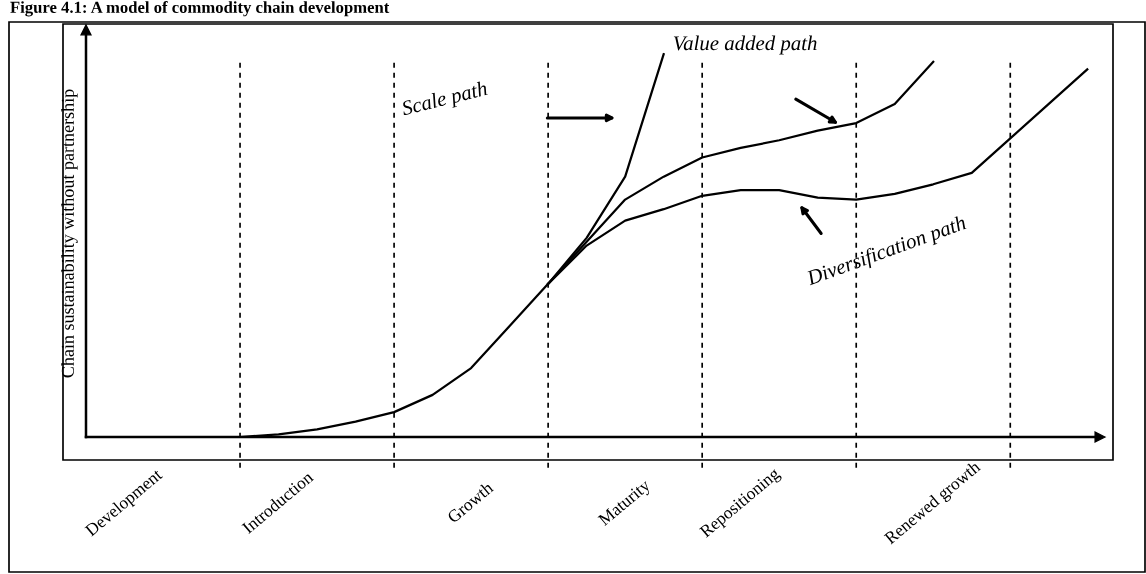 The image size is (1146, 574). I want to click on chart-title: Figure 4.1: A model of commodity chain development, so click(200, 9).